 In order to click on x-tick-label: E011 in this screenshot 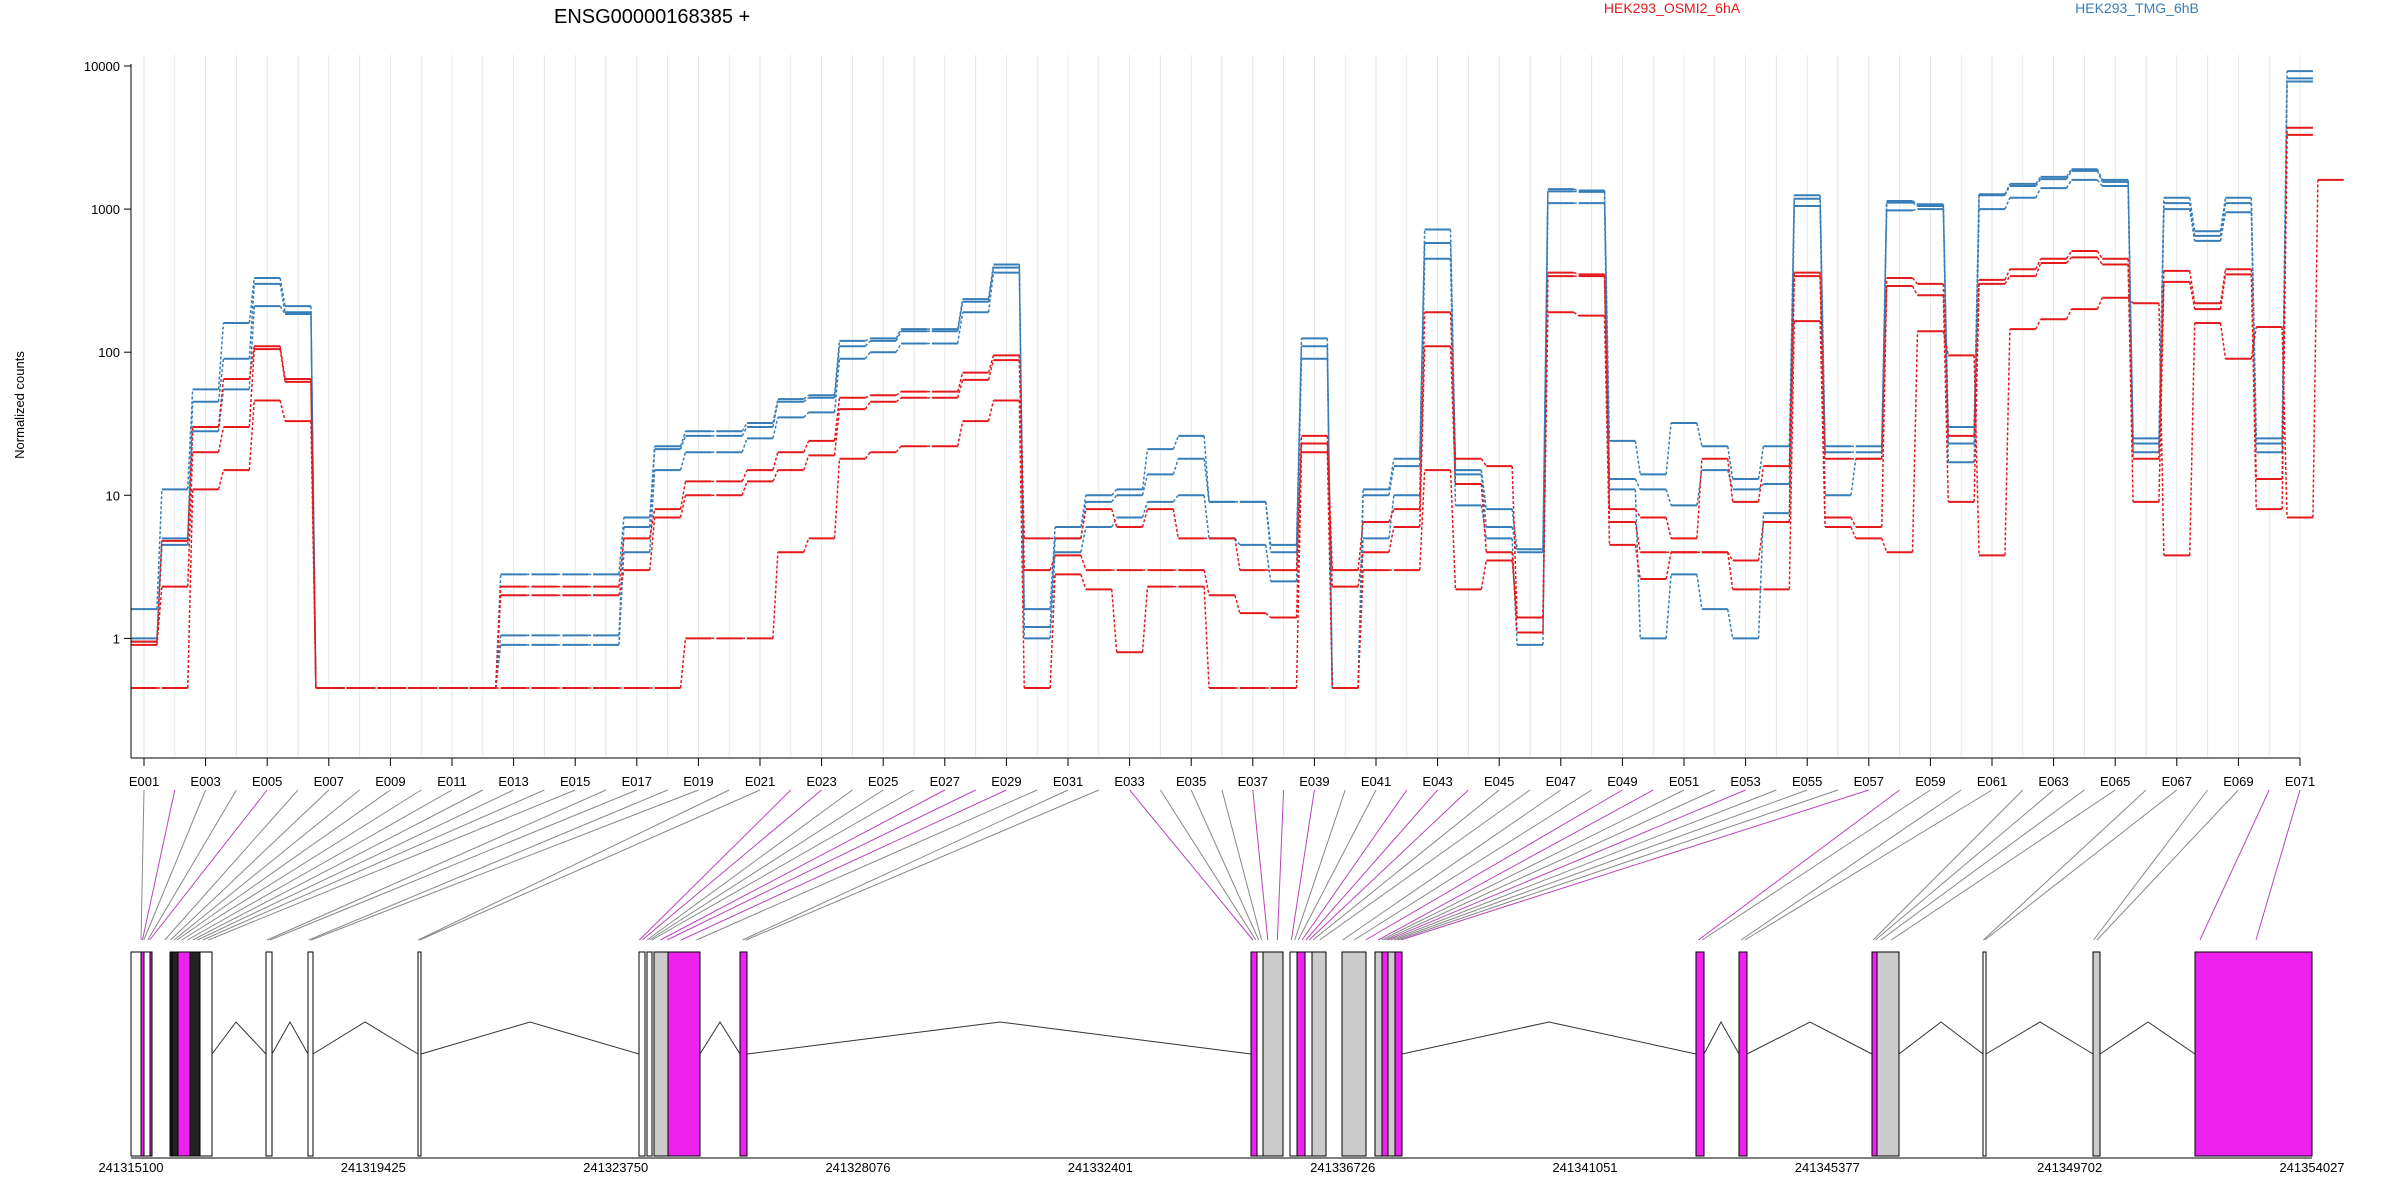, I will do `click(451, 781)`.